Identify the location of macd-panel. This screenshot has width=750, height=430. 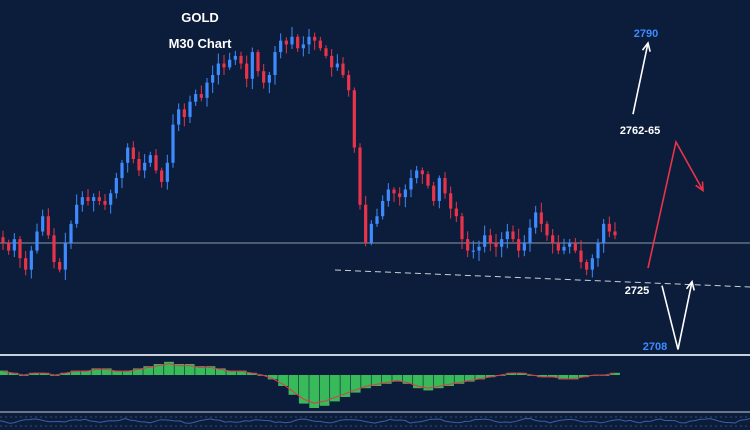
(310, 384).